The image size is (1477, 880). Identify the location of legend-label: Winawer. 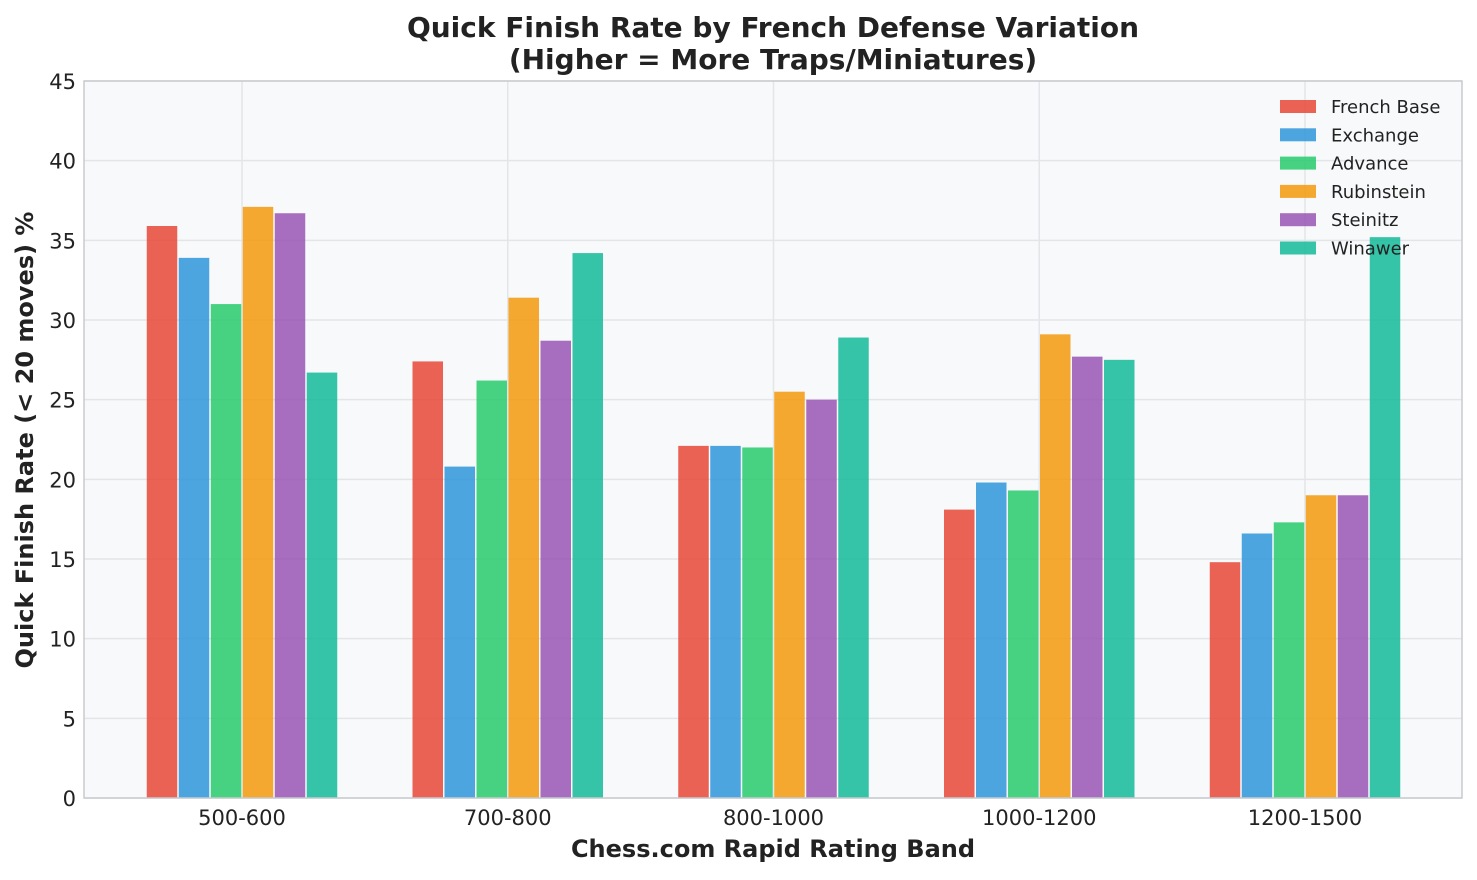
(1370, 249).